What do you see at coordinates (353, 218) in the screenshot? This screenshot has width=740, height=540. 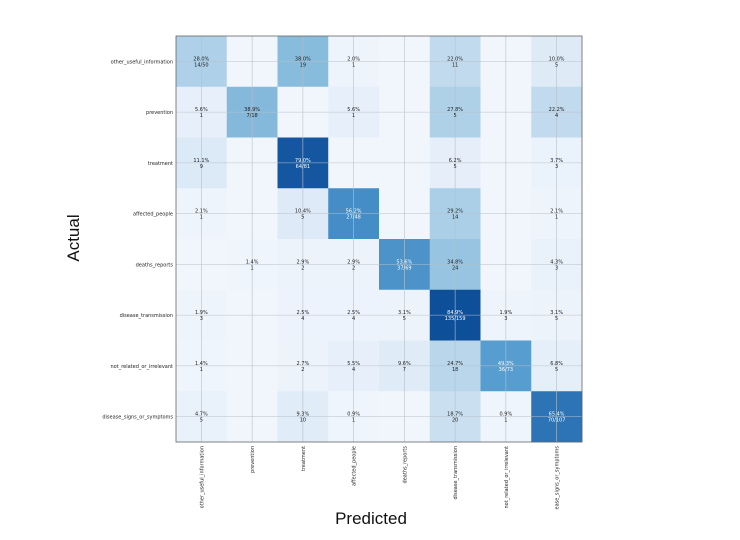 I see `cell-count-label: 27/48` at bounding box center [353, 218].